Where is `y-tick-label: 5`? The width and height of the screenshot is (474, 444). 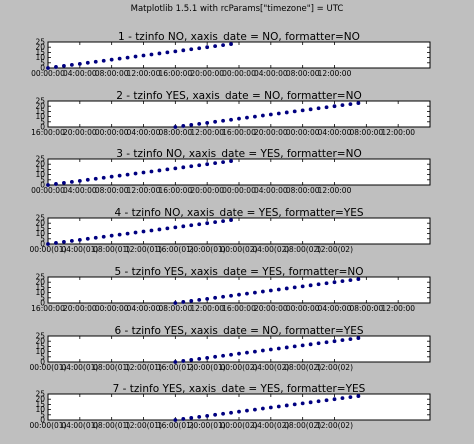
y-tick-label: 5 is located at coordinates (42, 121).